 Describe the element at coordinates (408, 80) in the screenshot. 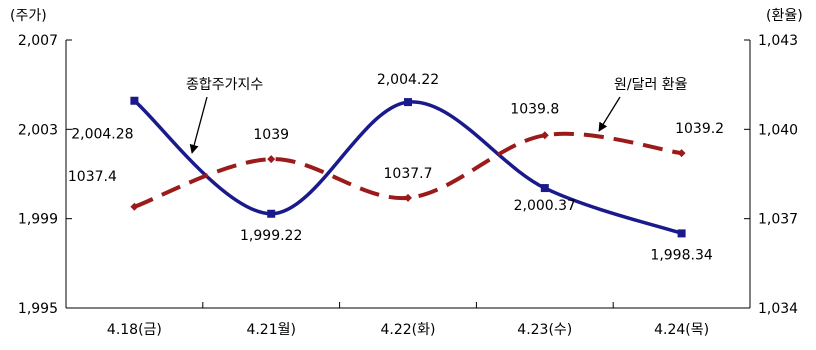

I see `stock-index-data-label: 2,004.22` at that location.